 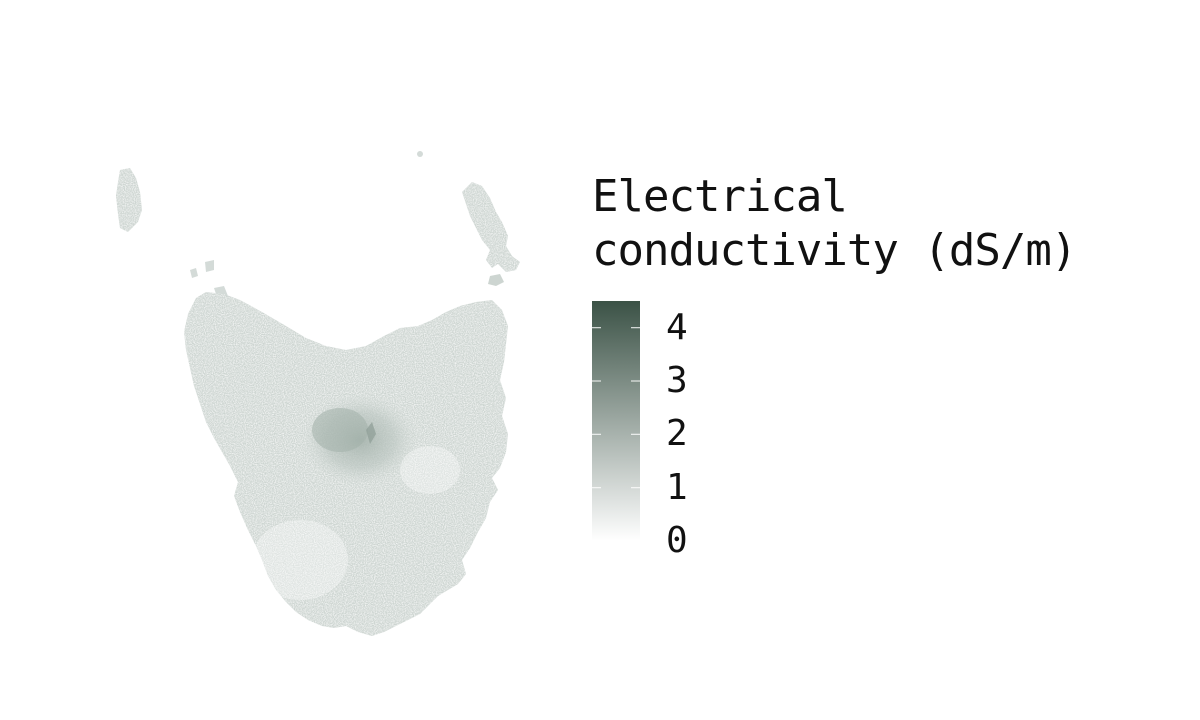 What do you see at coordinates (834, 250) in the screenshot?
I see `legend-title-line2: conductivity (dS/m)` at bounding box center [834, 250].